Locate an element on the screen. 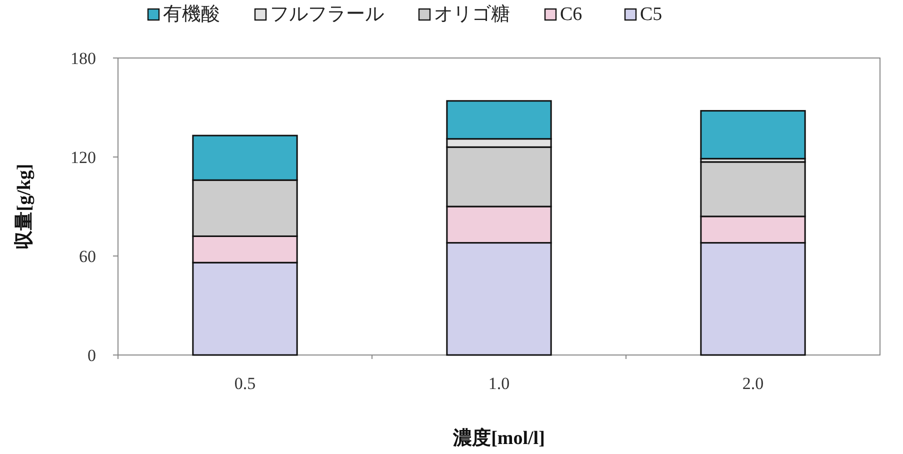  x-tick-label: 1.0 is located at coordinates (499, 383).